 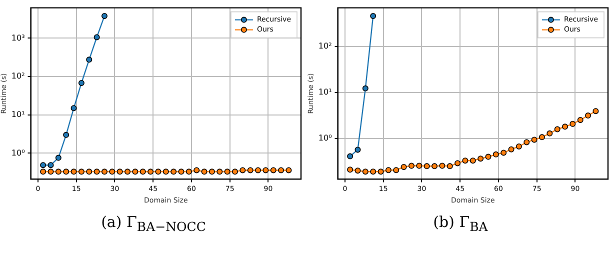 What do you see at coordinates (18, 37) in the screenshot?
I see `y-tick-label: 10³` at bounding box center [18, 37].